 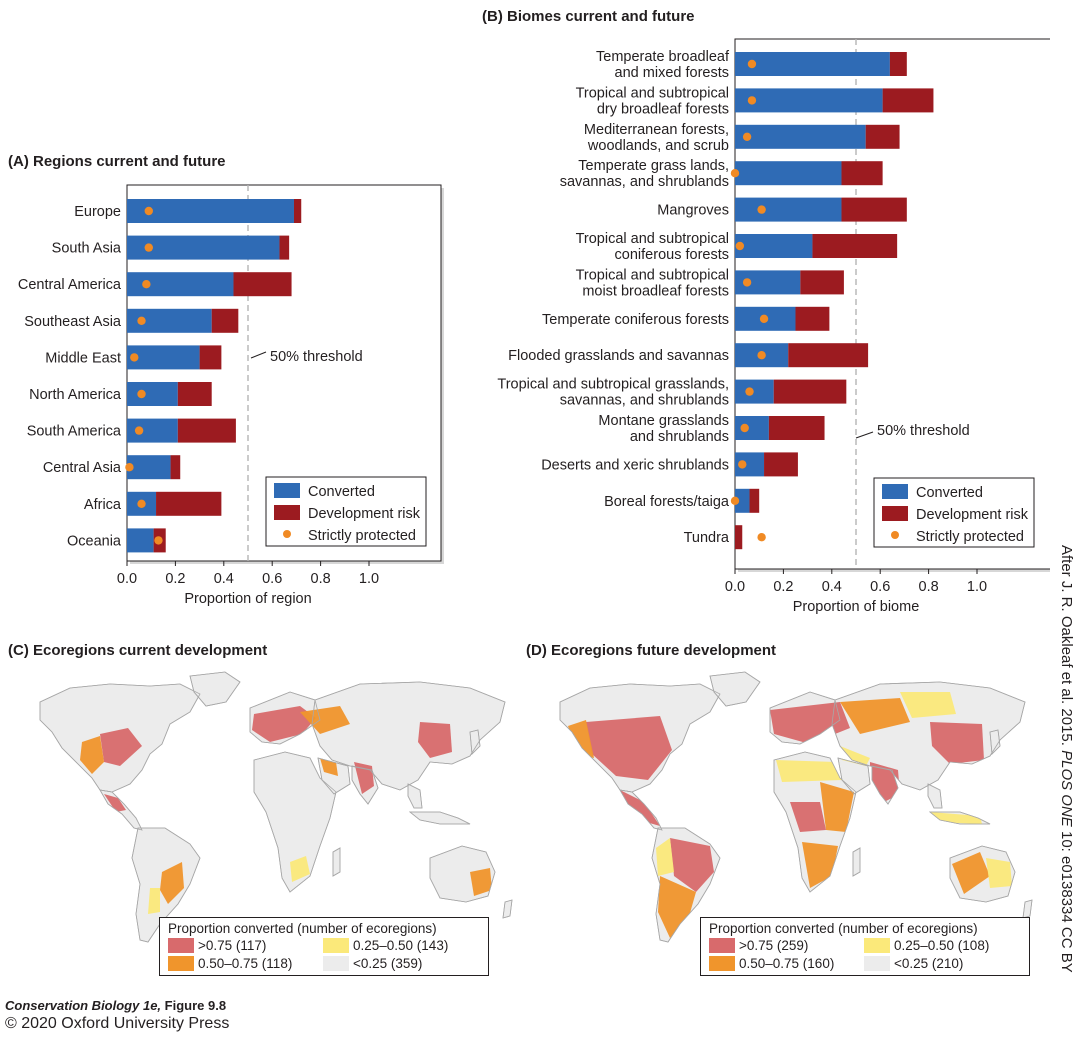 I want to click on outline-asia, so click(x=928, y=736).